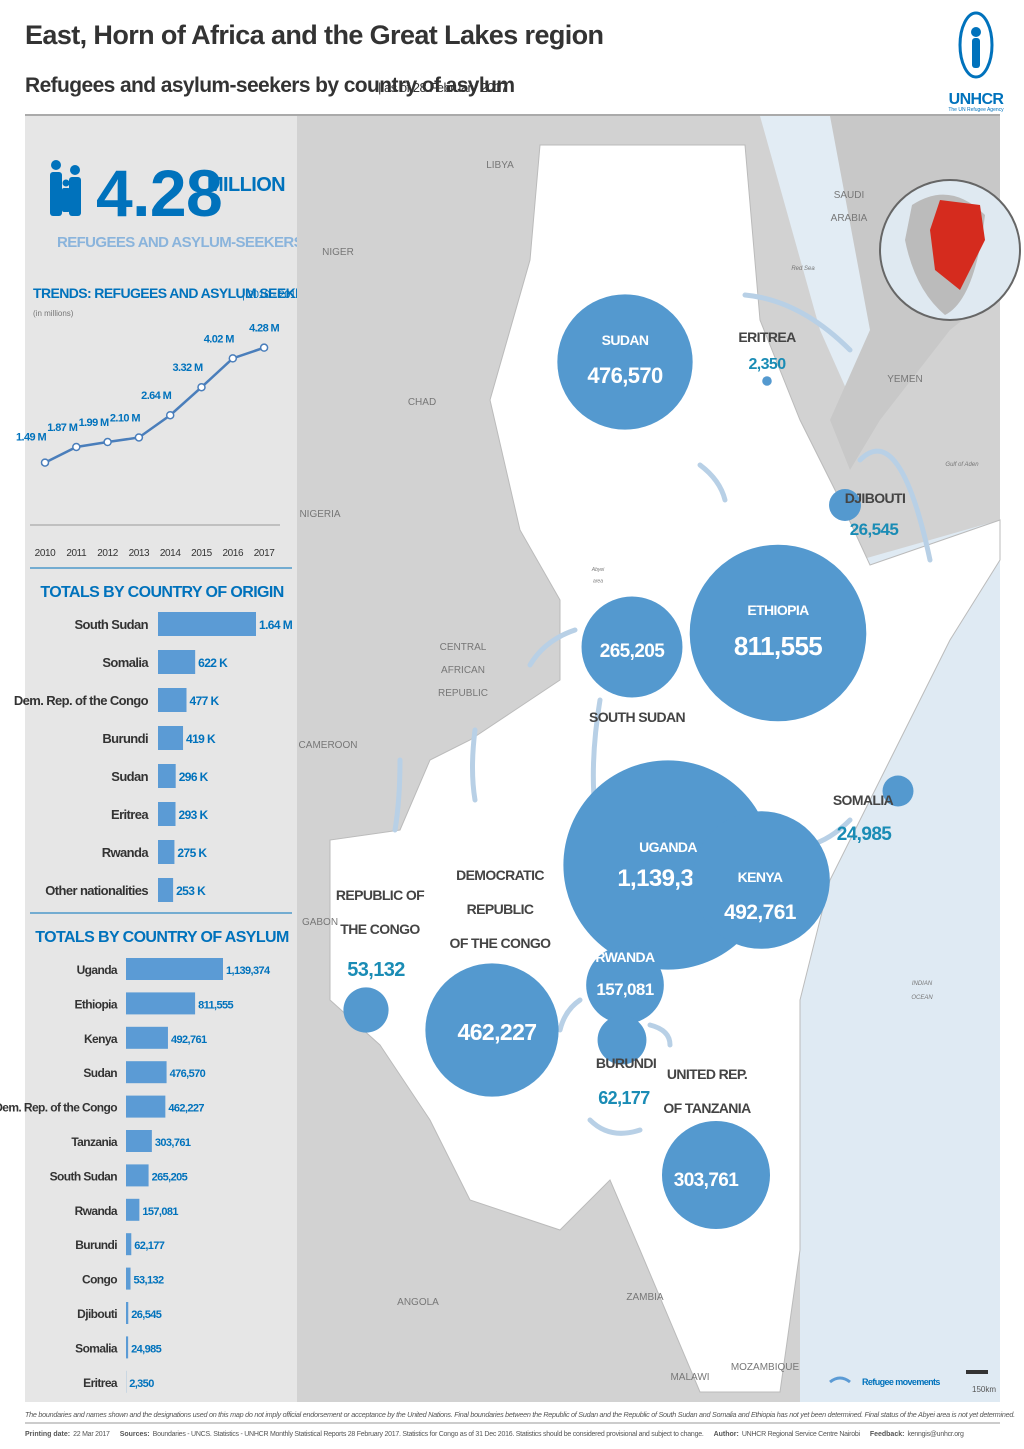 This screenshot has width=1024, height=1449. I want to click on bar-value-label: 462,227, so click(186, 1109).